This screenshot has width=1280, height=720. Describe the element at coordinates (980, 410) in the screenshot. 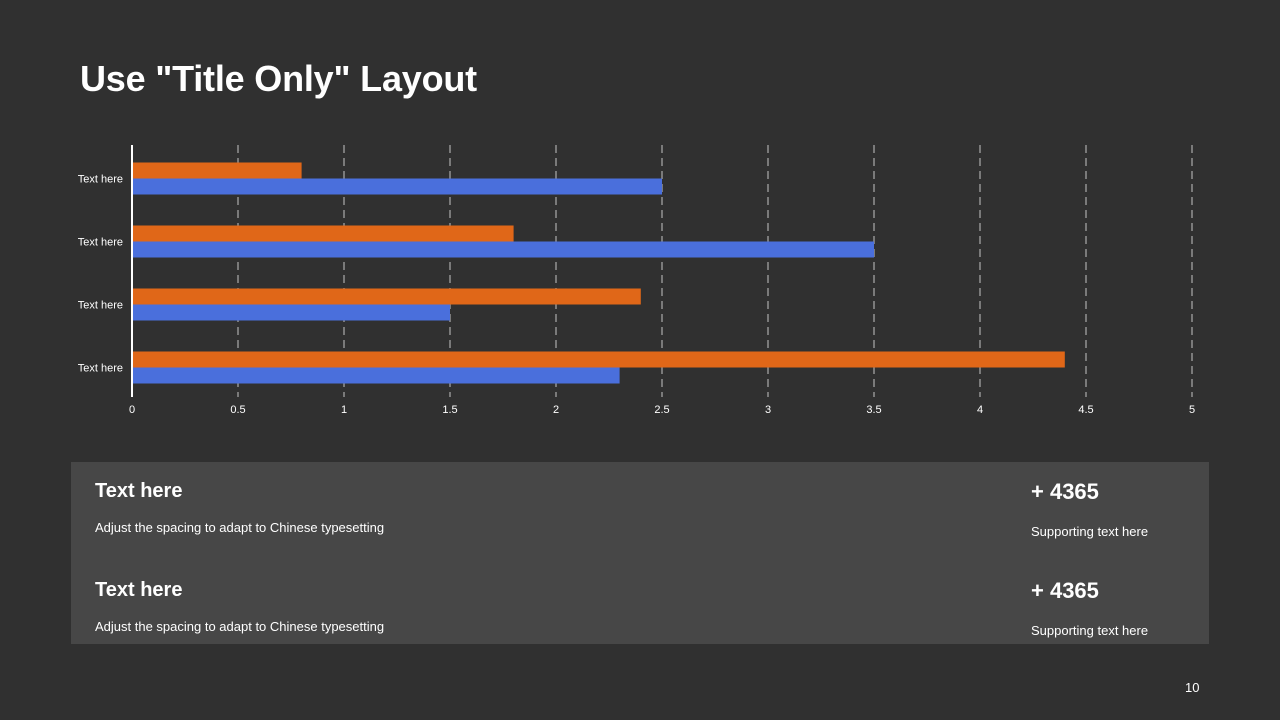

I see `x-tick-label: 4` at that location.